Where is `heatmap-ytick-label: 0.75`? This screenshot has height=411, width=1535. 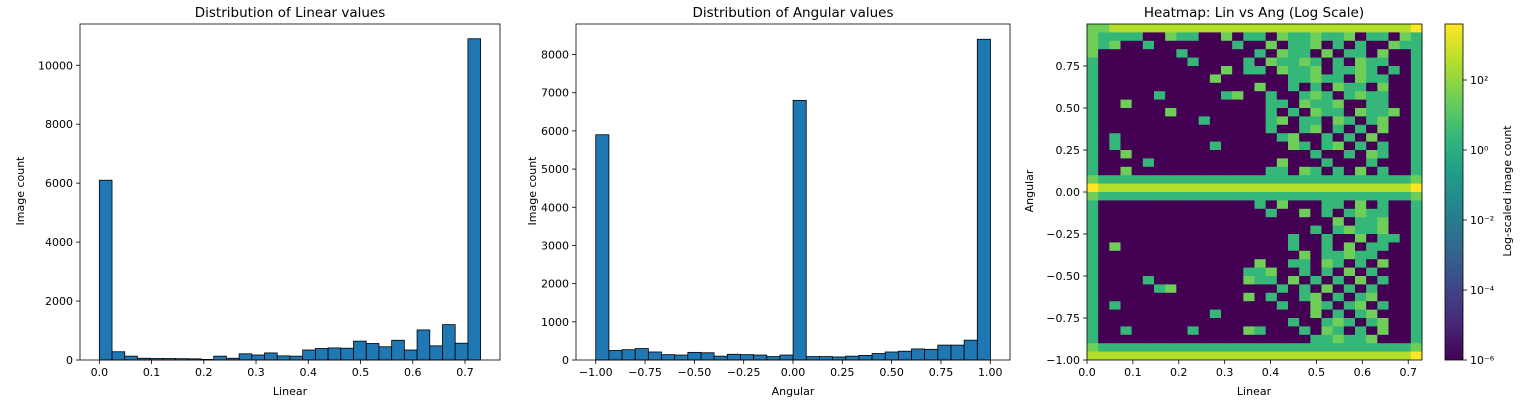 heatmap-ytick-label: 0.75 is located at coordinates (1068, 66).